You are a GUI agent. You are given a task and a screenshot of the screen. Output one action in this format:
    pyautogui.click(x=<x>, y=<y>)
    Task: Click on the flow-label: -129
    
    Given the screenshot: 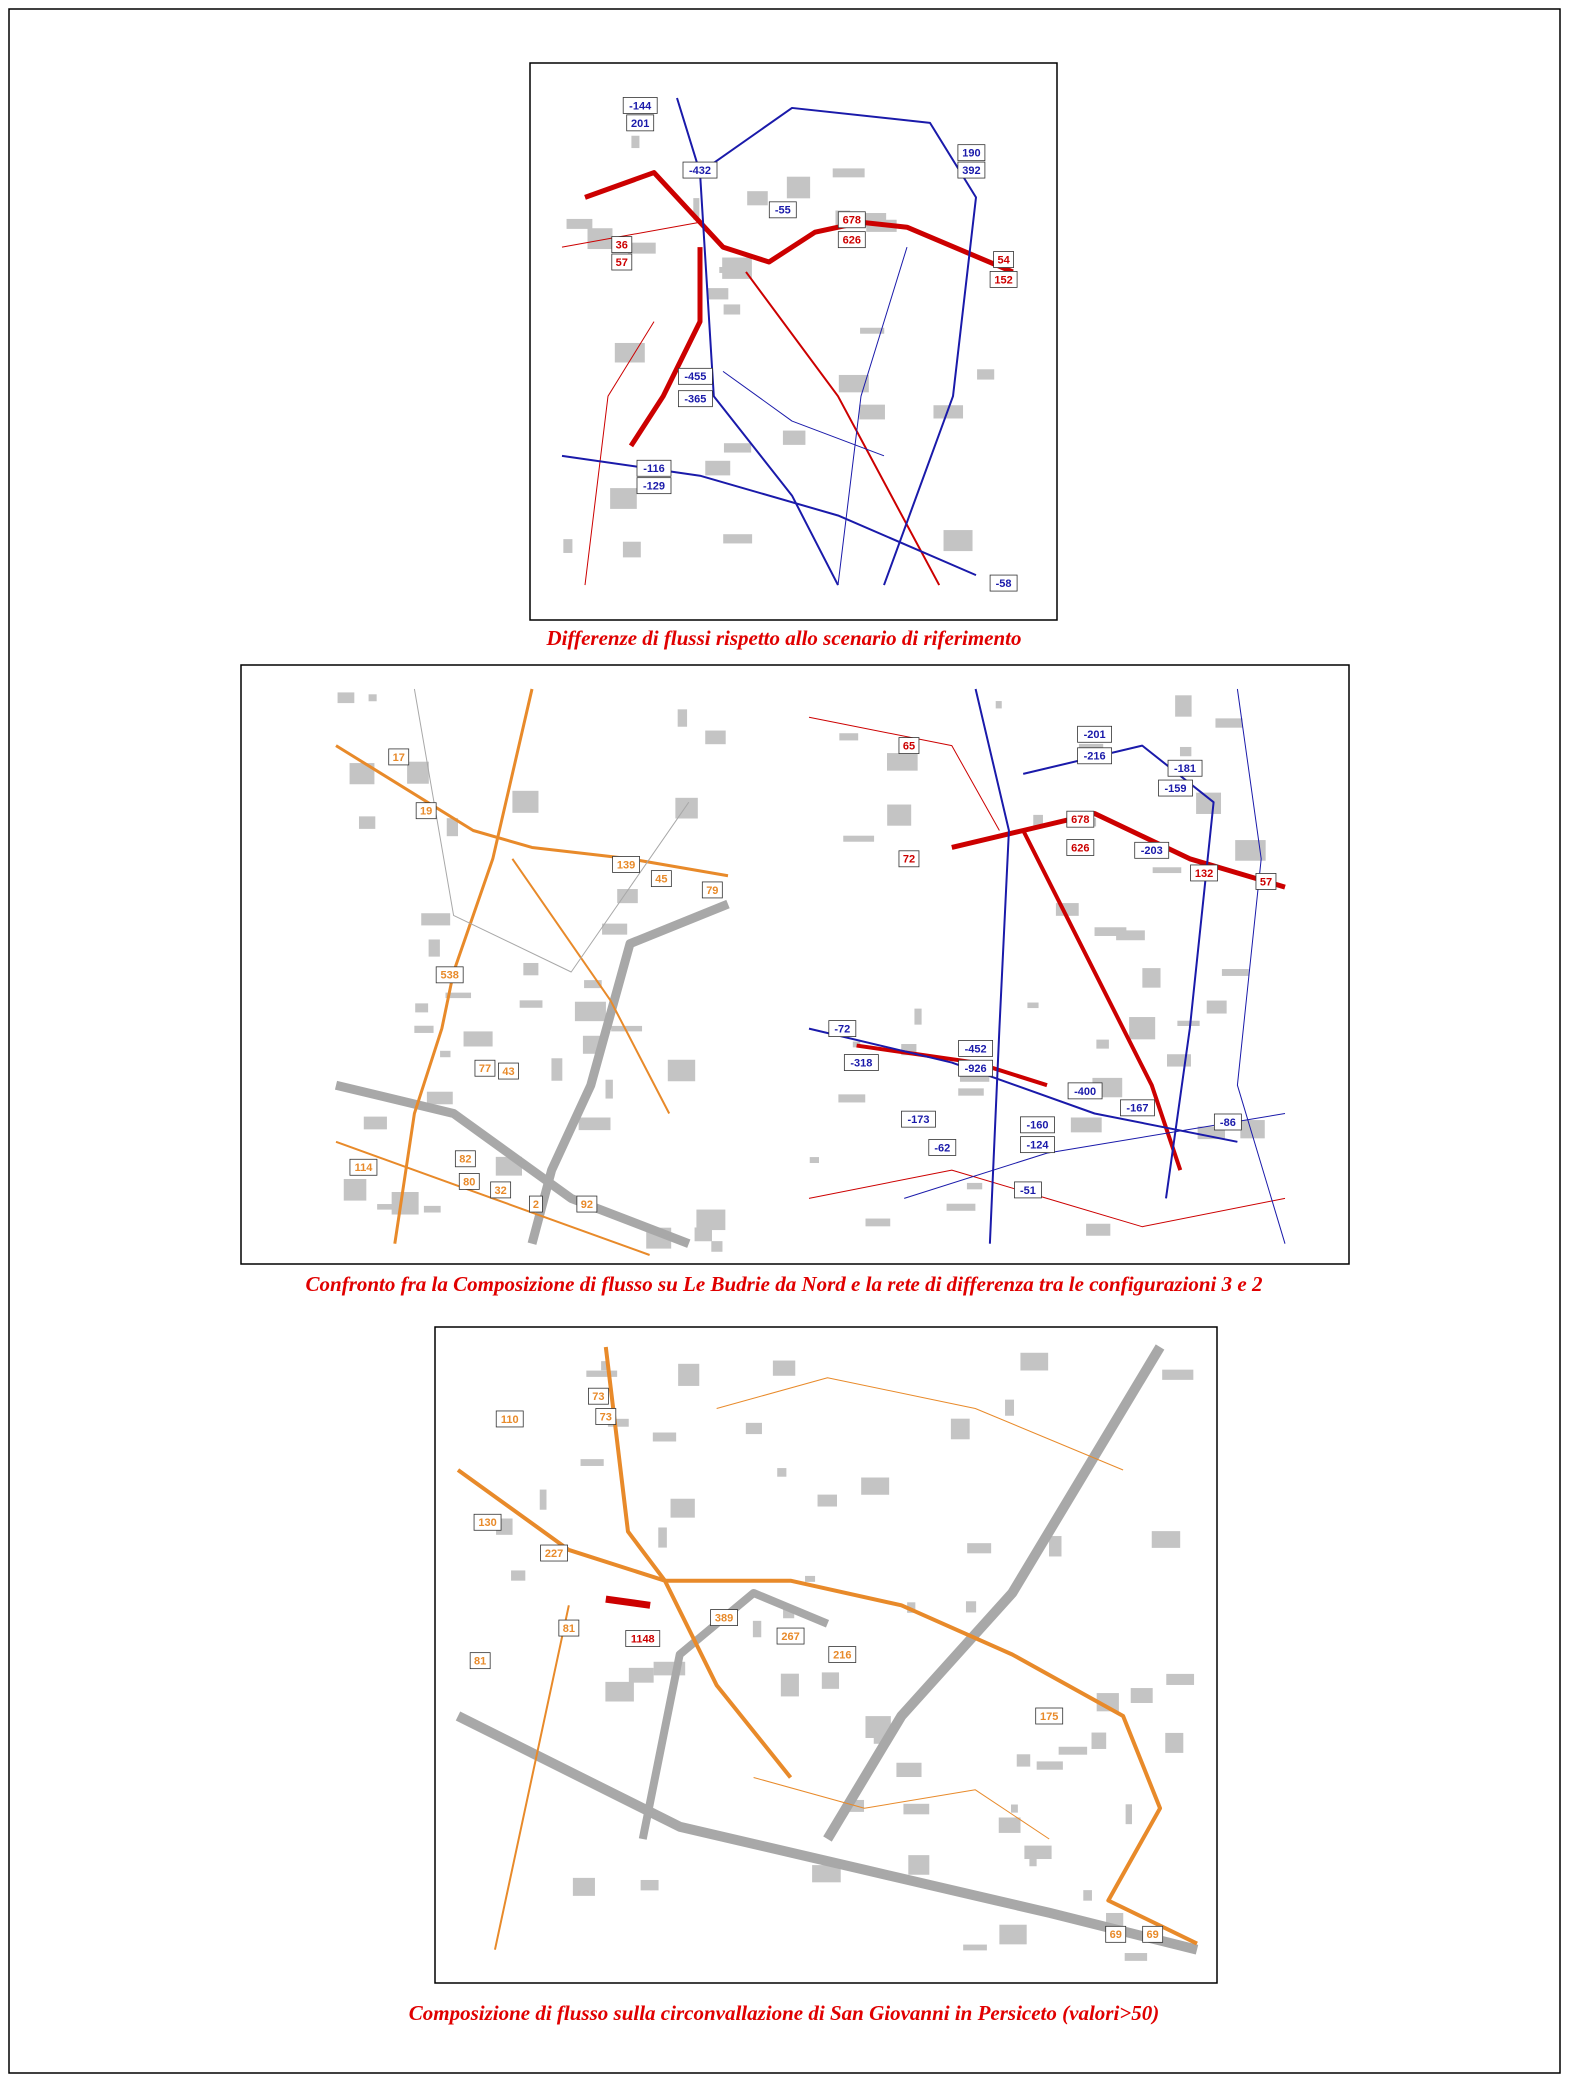 What is the action you would take?
    pyautogui.click(x=654, y=487)
    